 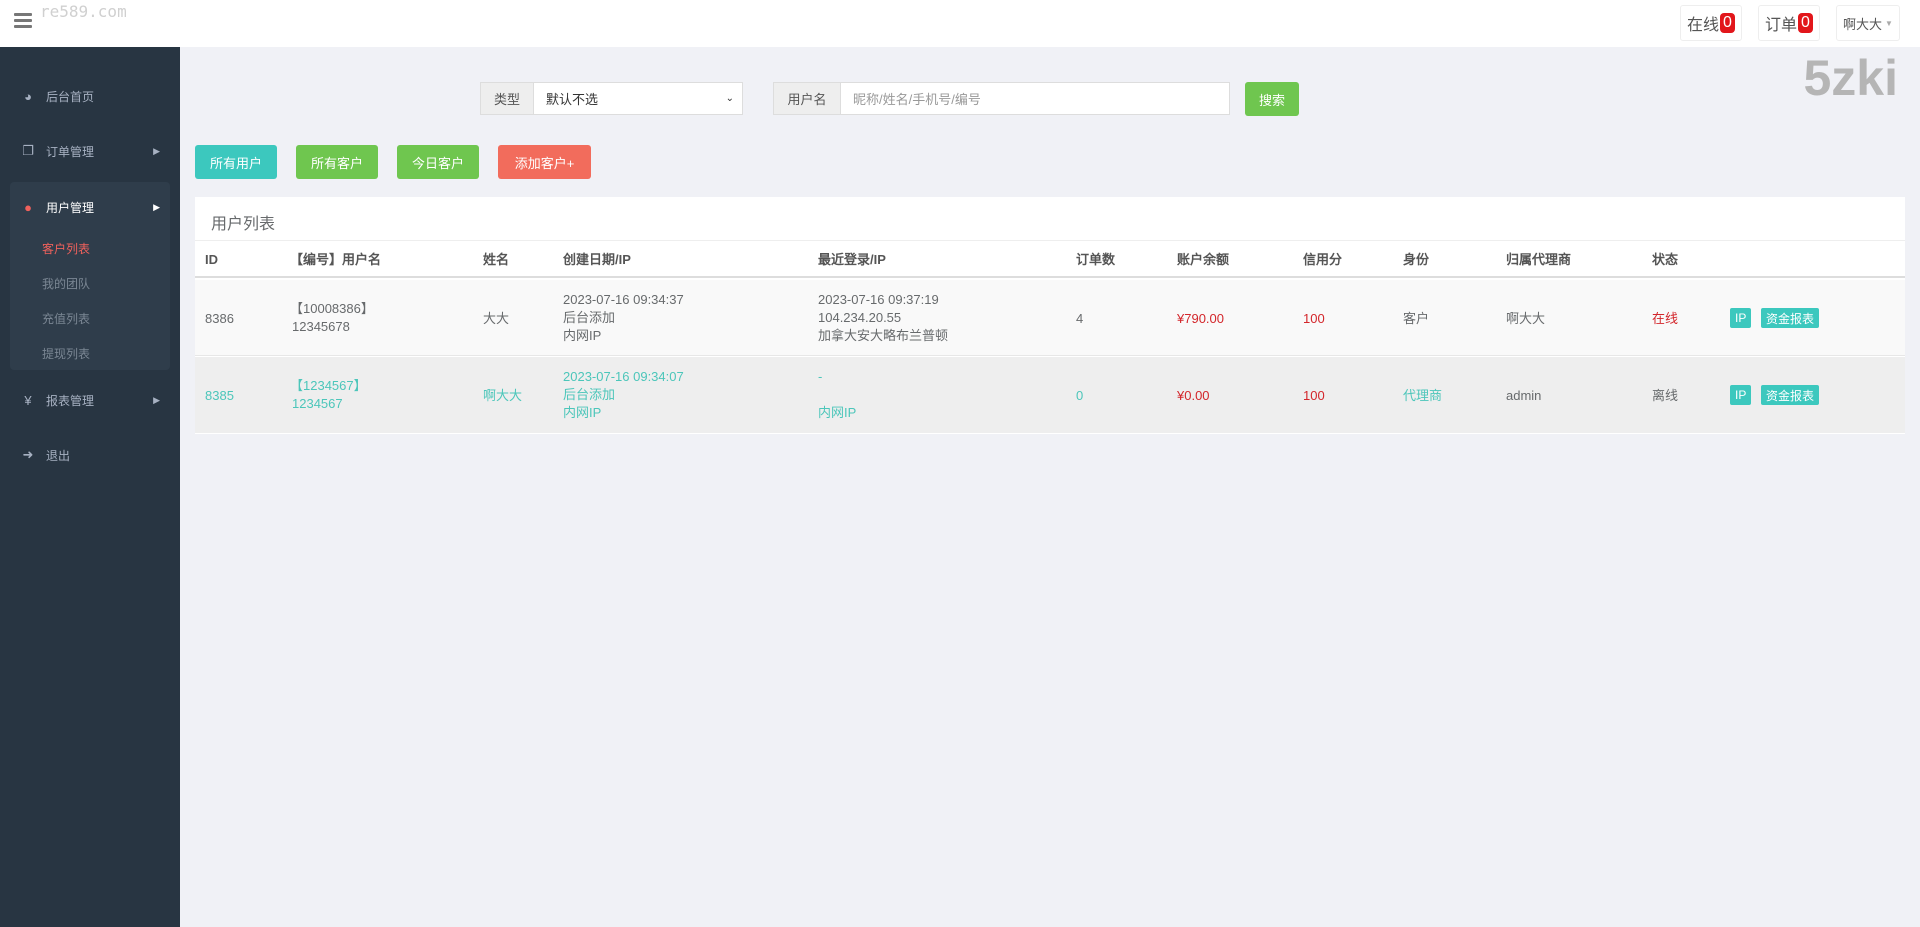 I want to click on sidebar-item-users: ● 用户管理 ▶, so click(x=90, y=207).